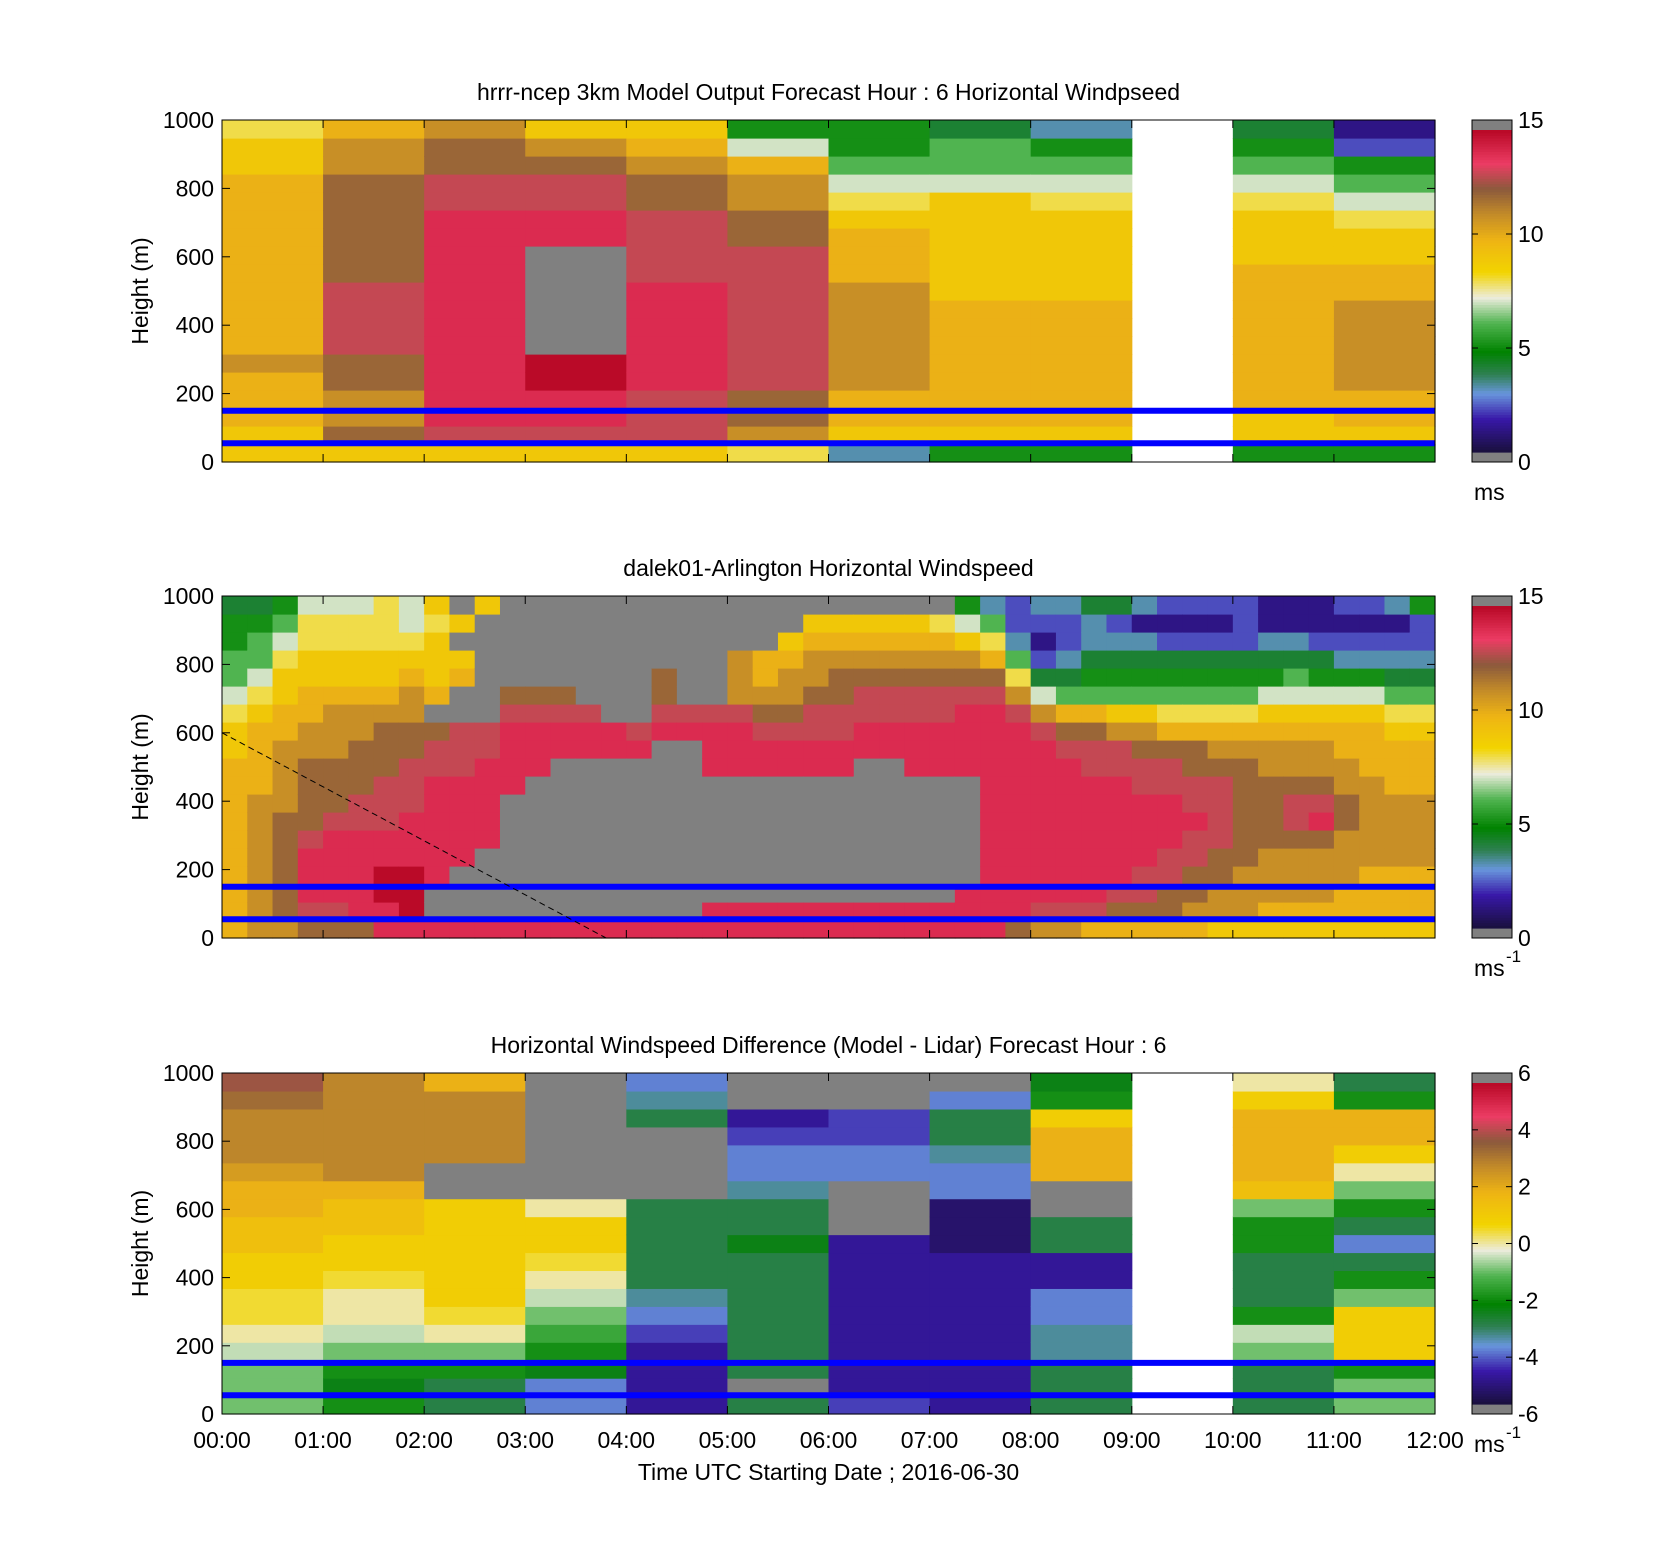 Image resolution: width=1680 pixels, height=1561 pixels. What do you see at coordinates (1524, 1187) in the screenshot?
I see `colorbar-tick-label: 2` at bounding box center [1524, 1187].